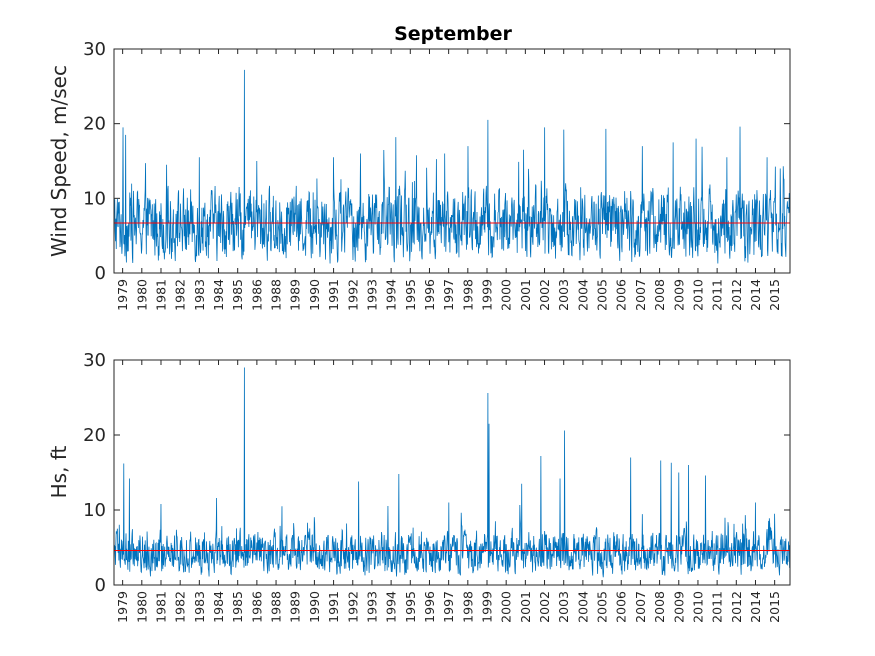 Image resolution: width=875 pixels, height=656 pixels. I want to click on hs-xtick-label: 1994, so click(391, 607).